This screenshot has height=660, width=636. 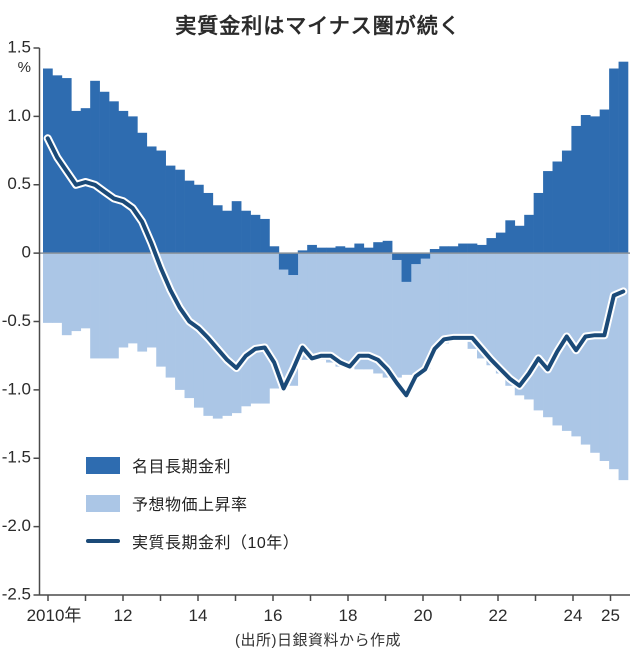 I want to click on legend-item-real-rate: 実質長期金利（10年）, so click(x=192, y=541).